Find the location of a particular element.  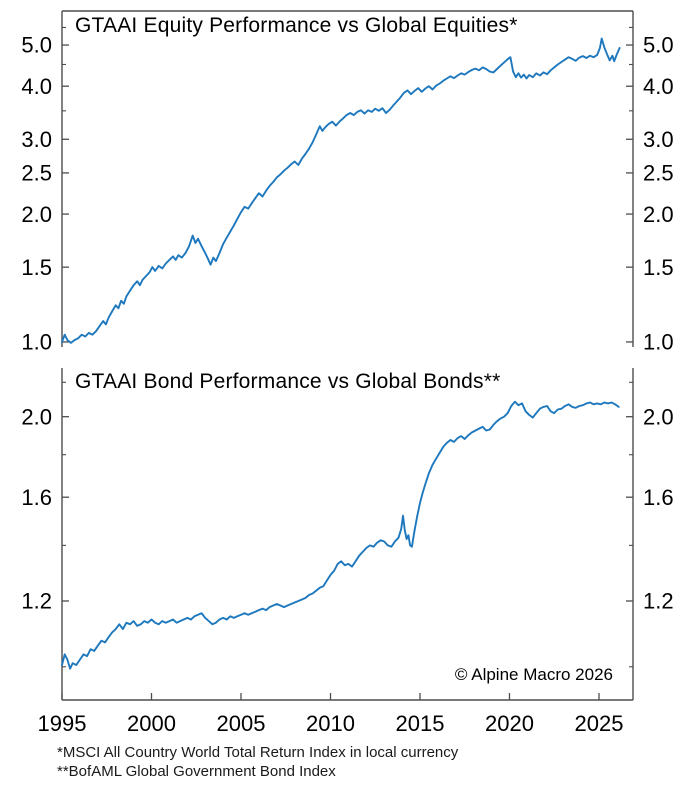

y-tick-label-right: 1.0 is located at coordinates (658, 342).